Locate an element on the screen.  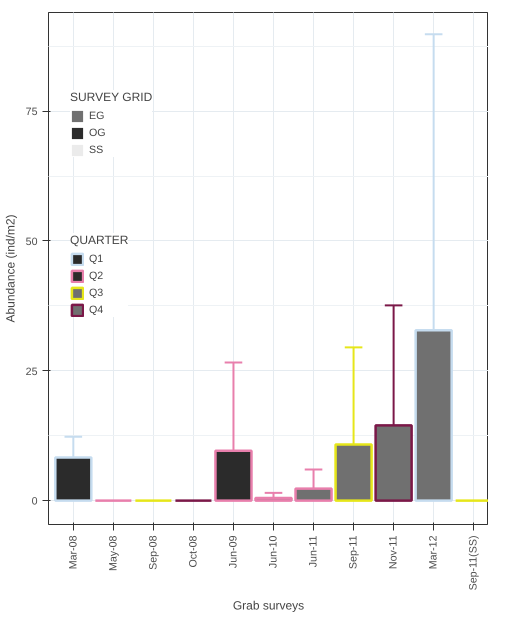
x-tick-label: Jun-09 is located at coordinates (233, 551).